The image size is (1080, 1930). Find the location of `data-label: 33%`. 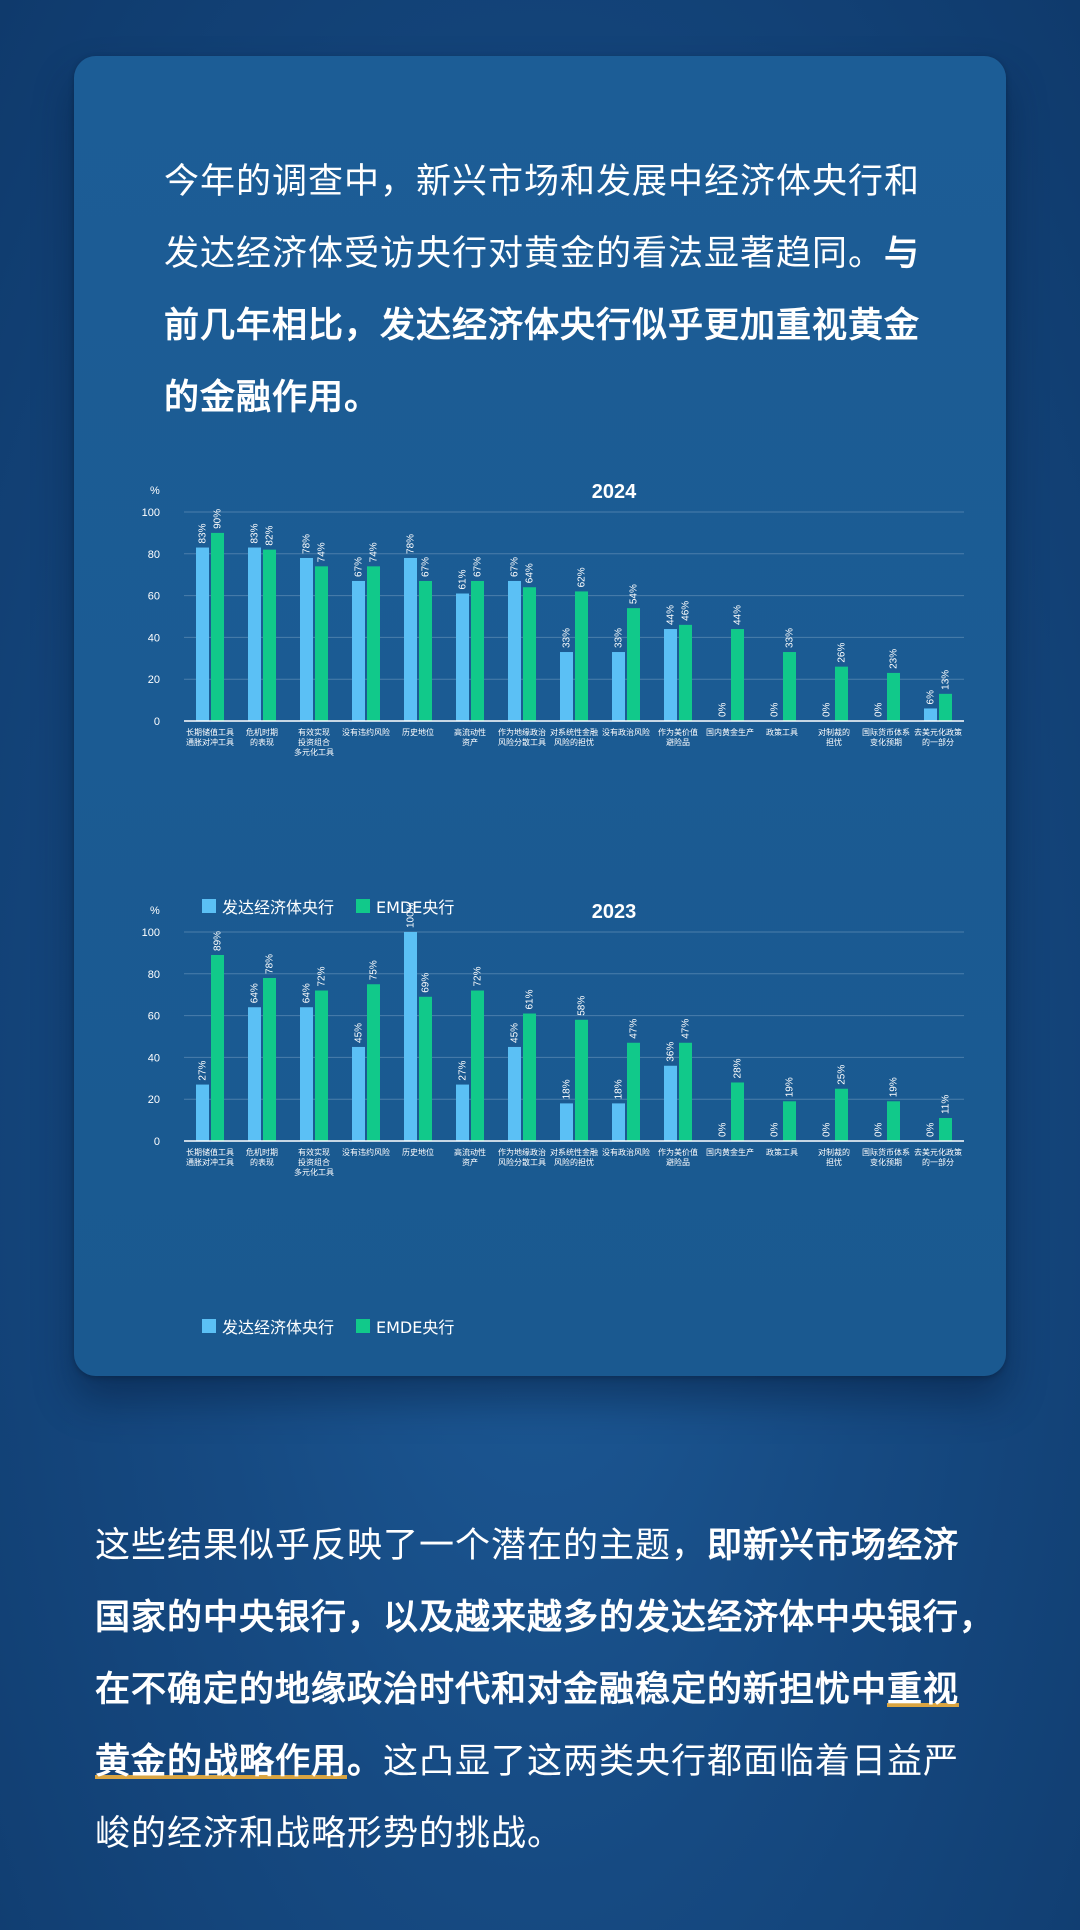

data-label: 33% is located at coordinates (619, 638).